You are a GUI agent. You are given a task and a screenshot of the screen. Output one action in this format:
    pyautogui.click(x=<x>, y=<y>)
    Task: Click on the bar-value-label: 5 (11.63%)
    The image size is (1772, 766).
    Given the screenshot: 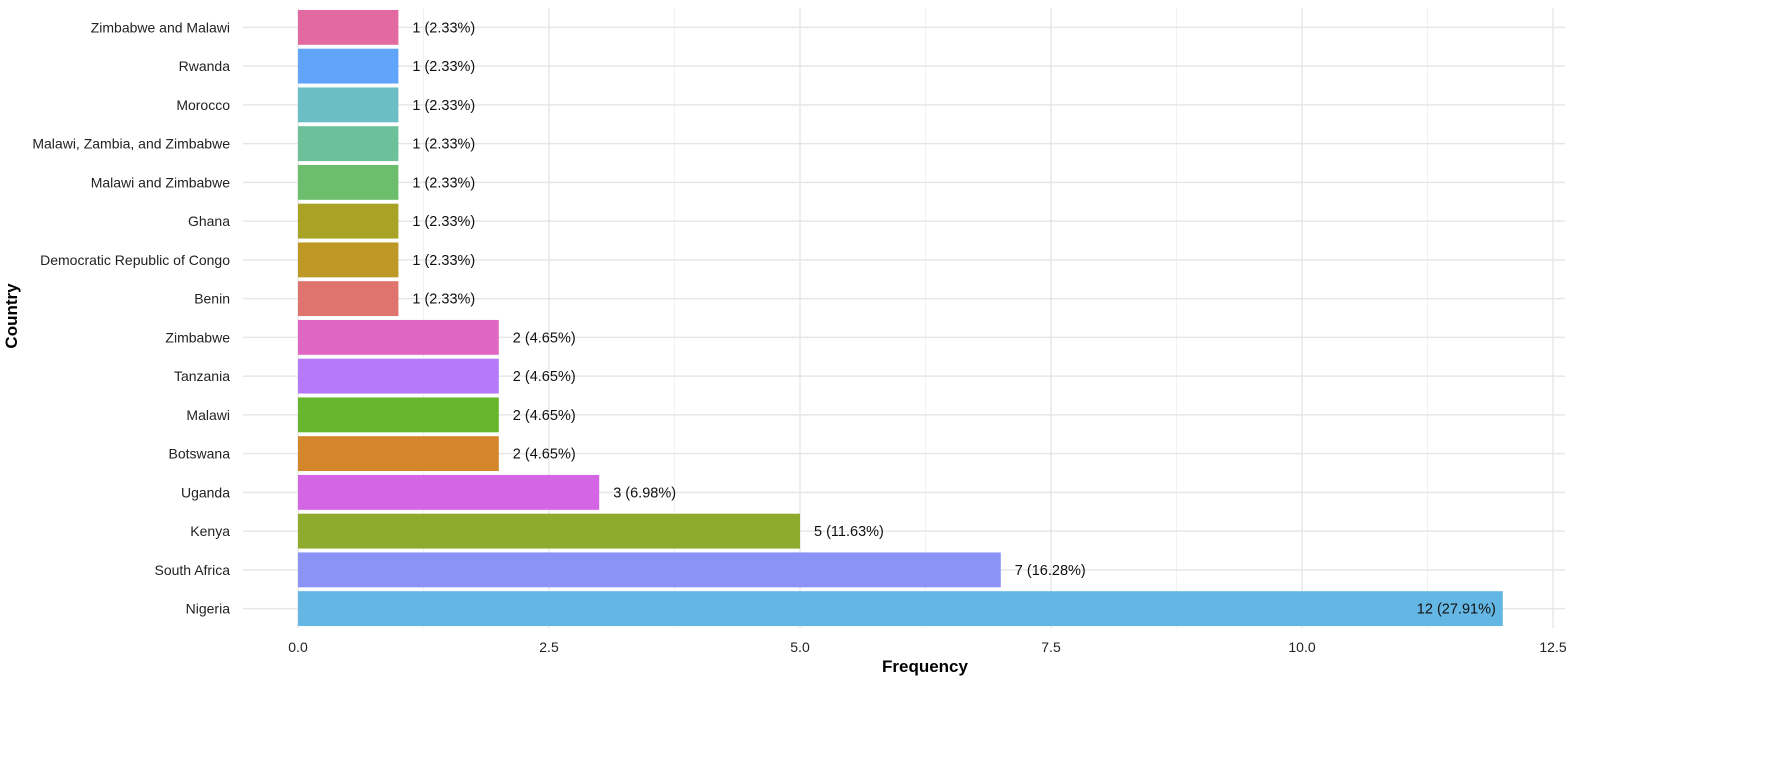 What is the action you would take?
    pyautogui.click(x=849, y=532)
    